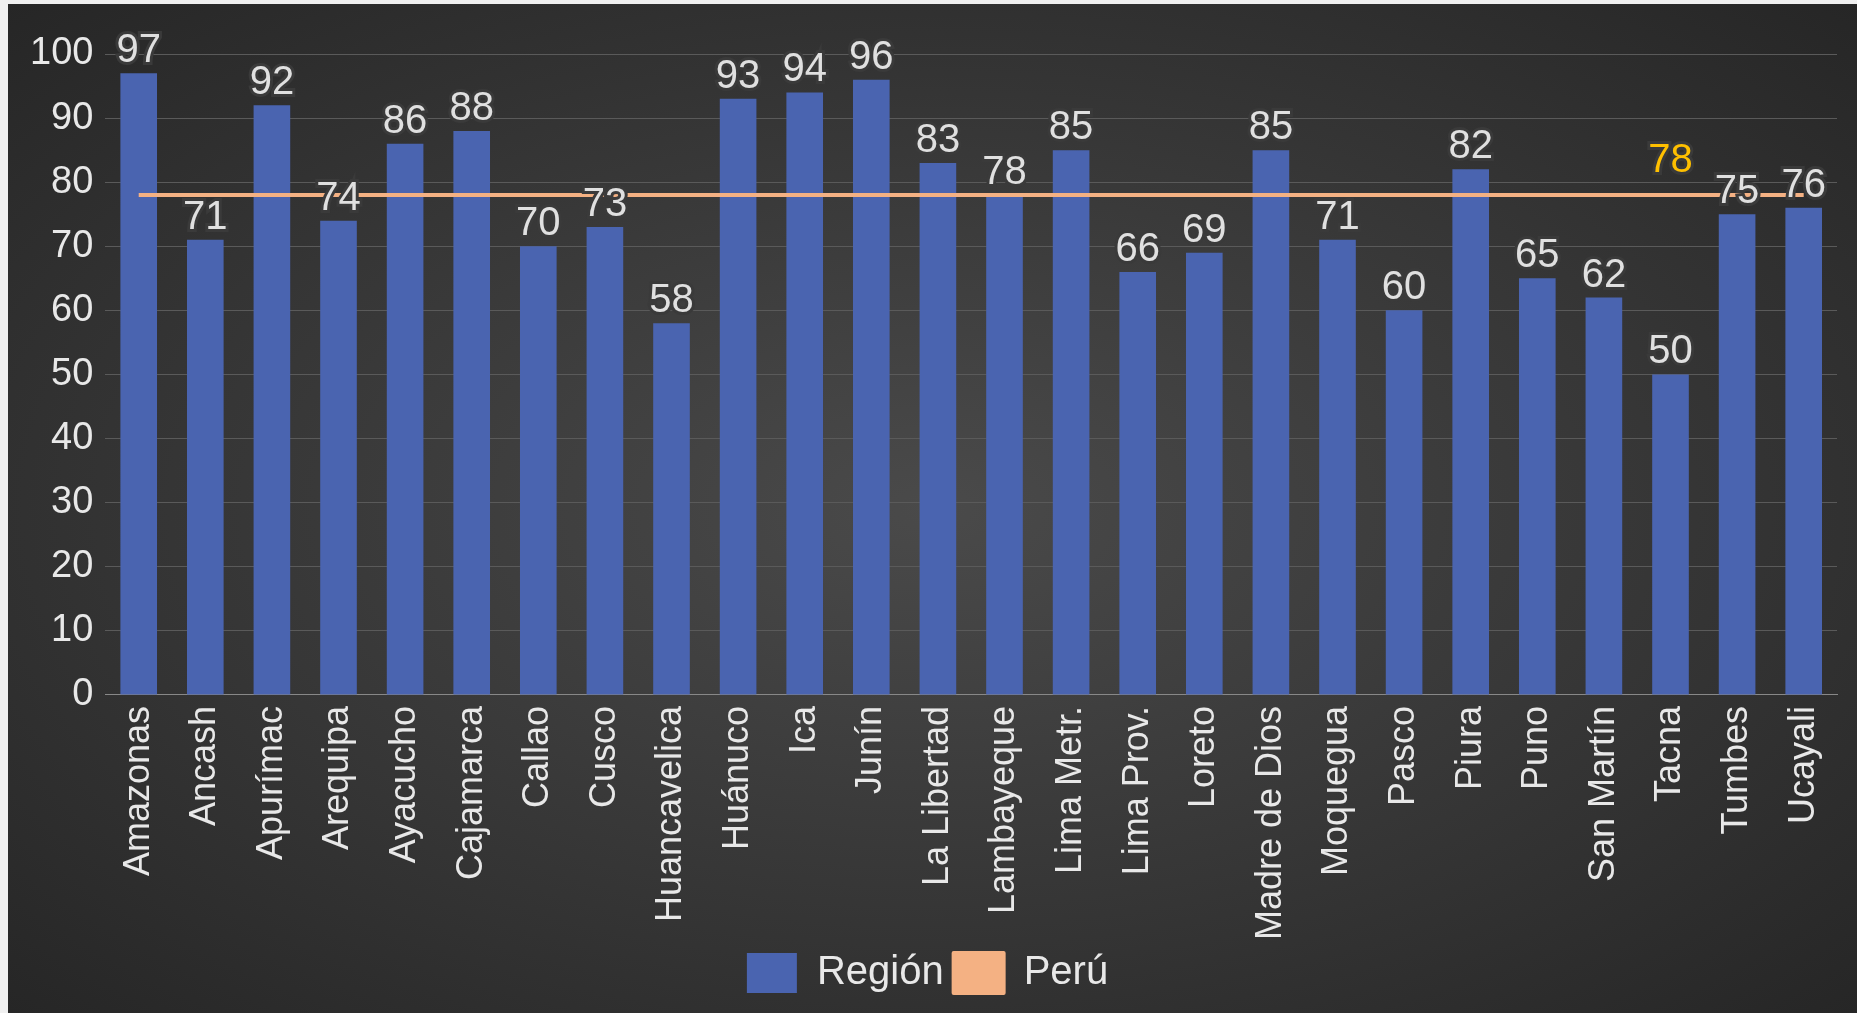 The height and width of the screenshot is (1013, 1857). What do you see at coordinates (269, 782) in the screenshot?
I see `x-tick-label: Apurímac` at bounding box center [269, 782].